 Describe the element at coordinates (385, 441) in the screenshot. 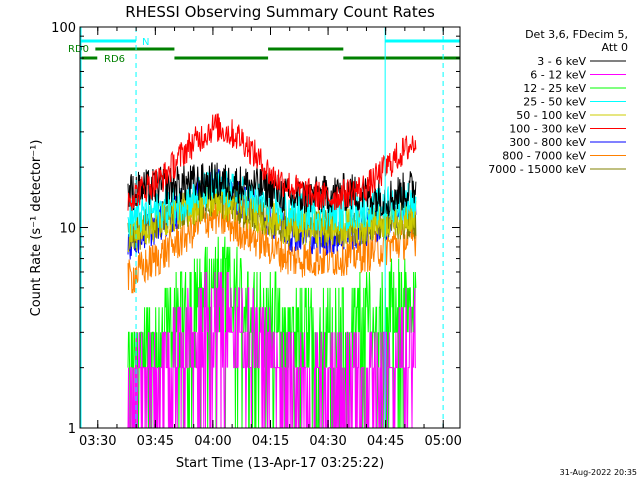

I see `x-tick-label: 04:45` at that location.